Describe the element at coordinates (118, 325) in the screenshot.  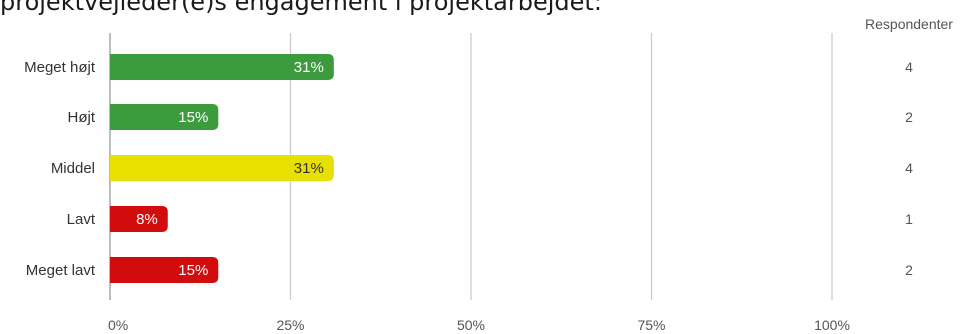
I see `x-tick-label: 0%` at that location.